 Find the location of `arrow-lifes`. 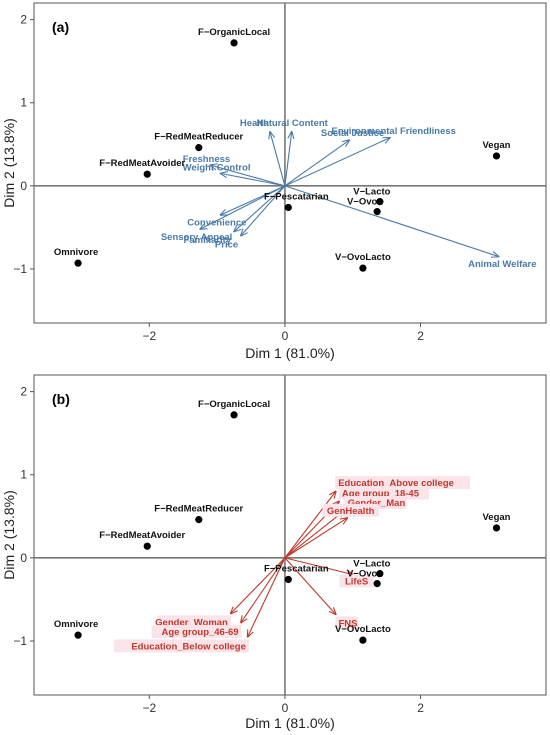

arrow-lifes is located at coordinates (318, 566).